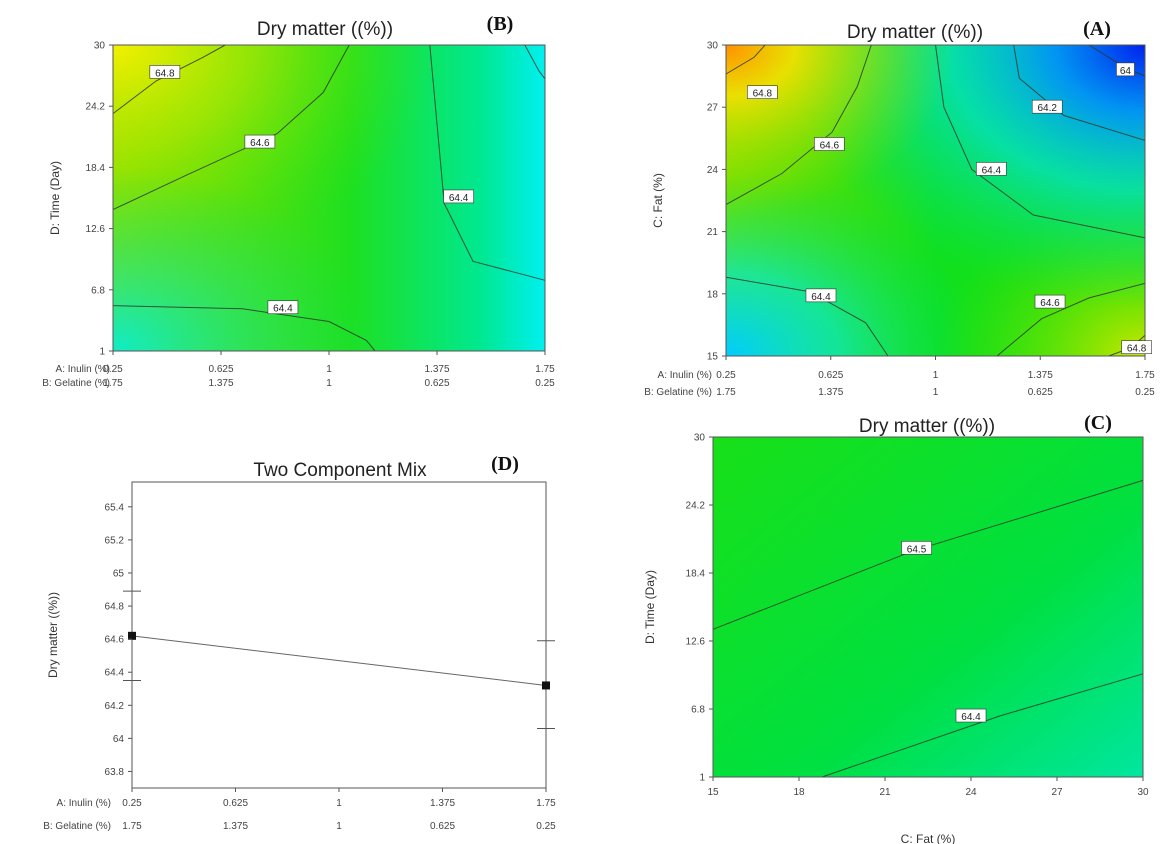 The width and height of the screenshot is (1167, 844). Describe the element at coordinates (98, 290) in the screenshot. I see `y-tick-label: 6.8` at that location.